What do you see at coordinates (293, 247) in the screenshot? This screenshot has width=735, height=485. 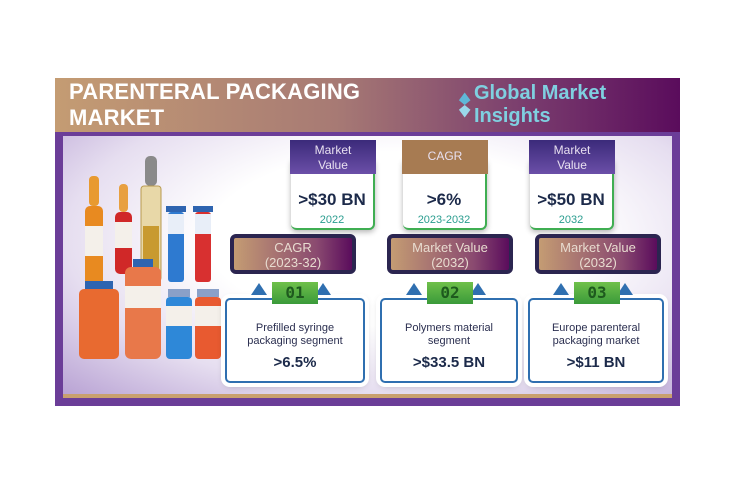 I see `segment-label: CAGR` at bounding box center [293, 247].